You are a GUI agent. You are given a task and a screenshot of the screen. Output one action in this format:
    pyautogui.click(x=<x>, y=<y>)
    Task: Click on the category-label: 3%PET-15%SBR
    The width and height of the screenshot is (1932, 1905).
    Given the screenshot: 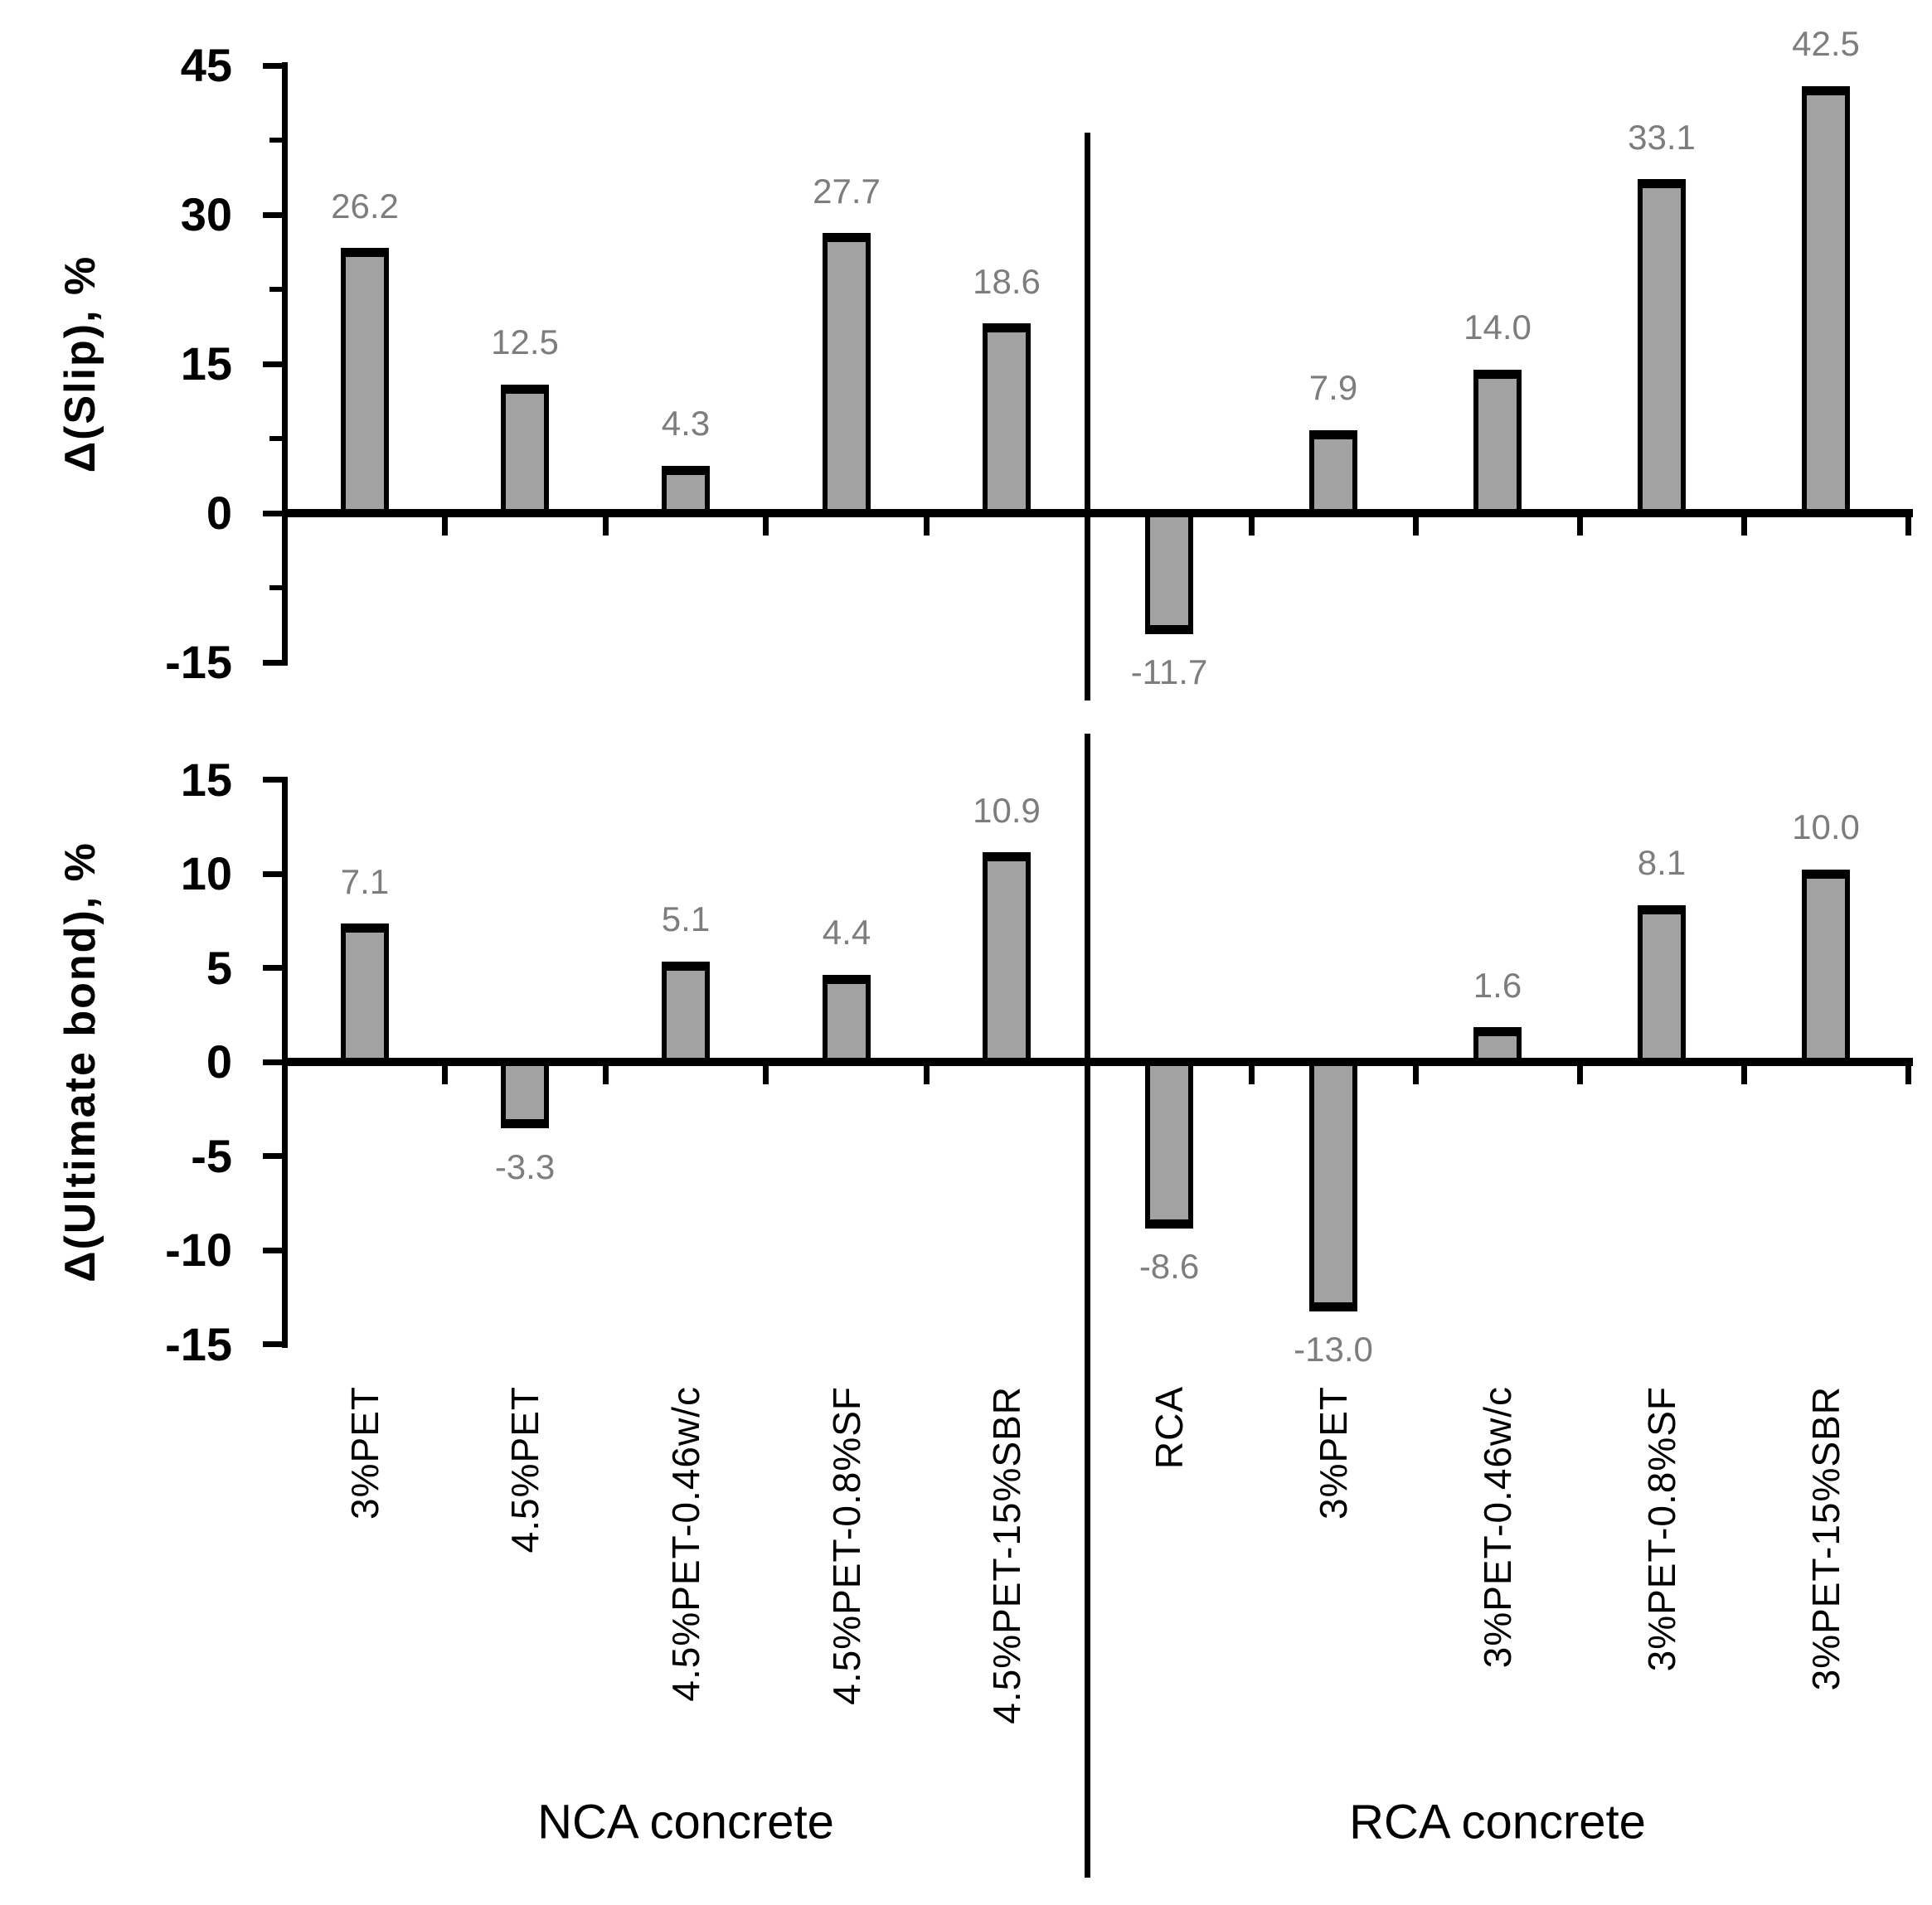 What is the action you would take?
    pyautogui.click(x=1825, y=1538)
    